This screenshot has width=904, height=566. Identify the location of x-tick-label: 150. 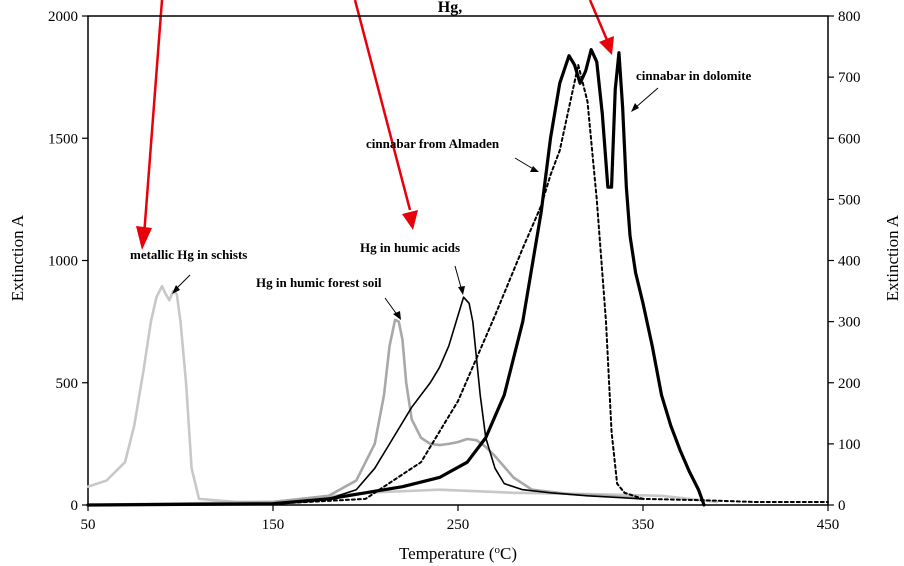
(273, 525).